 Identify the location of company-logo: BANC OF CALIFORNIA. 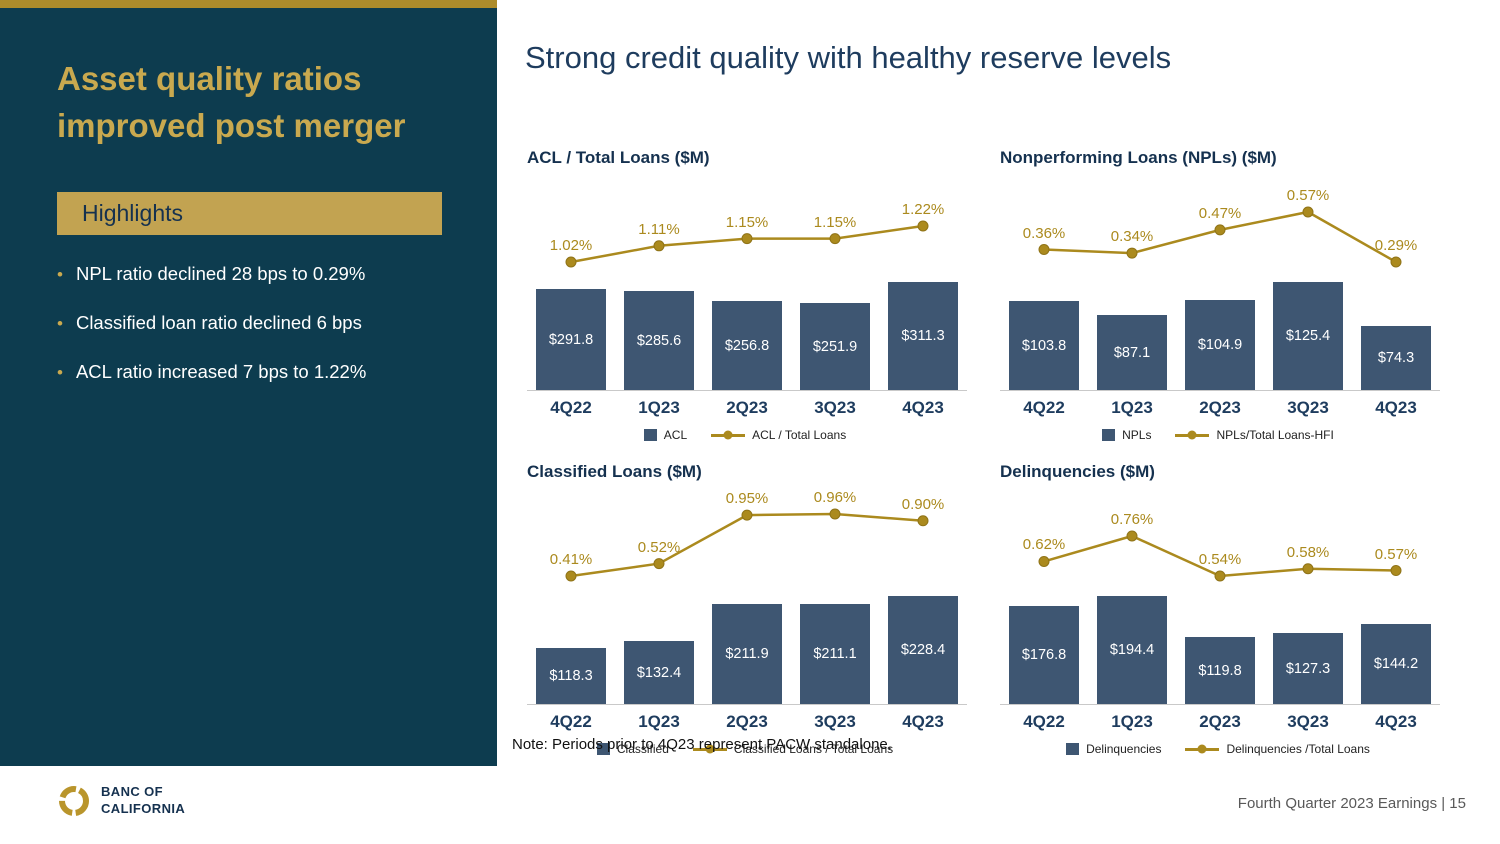
(121, 801).